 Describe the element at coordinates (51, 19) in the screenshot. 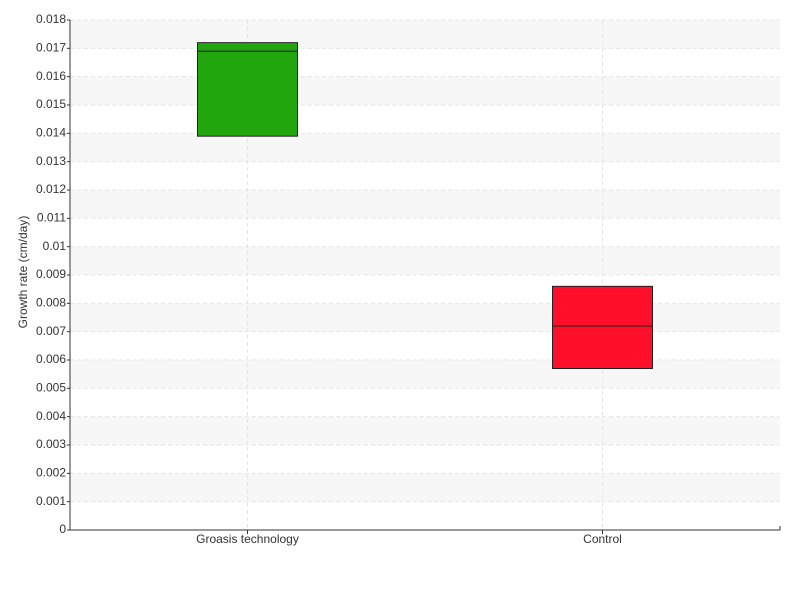

I see `y-tick-label: 0.018` at that location.